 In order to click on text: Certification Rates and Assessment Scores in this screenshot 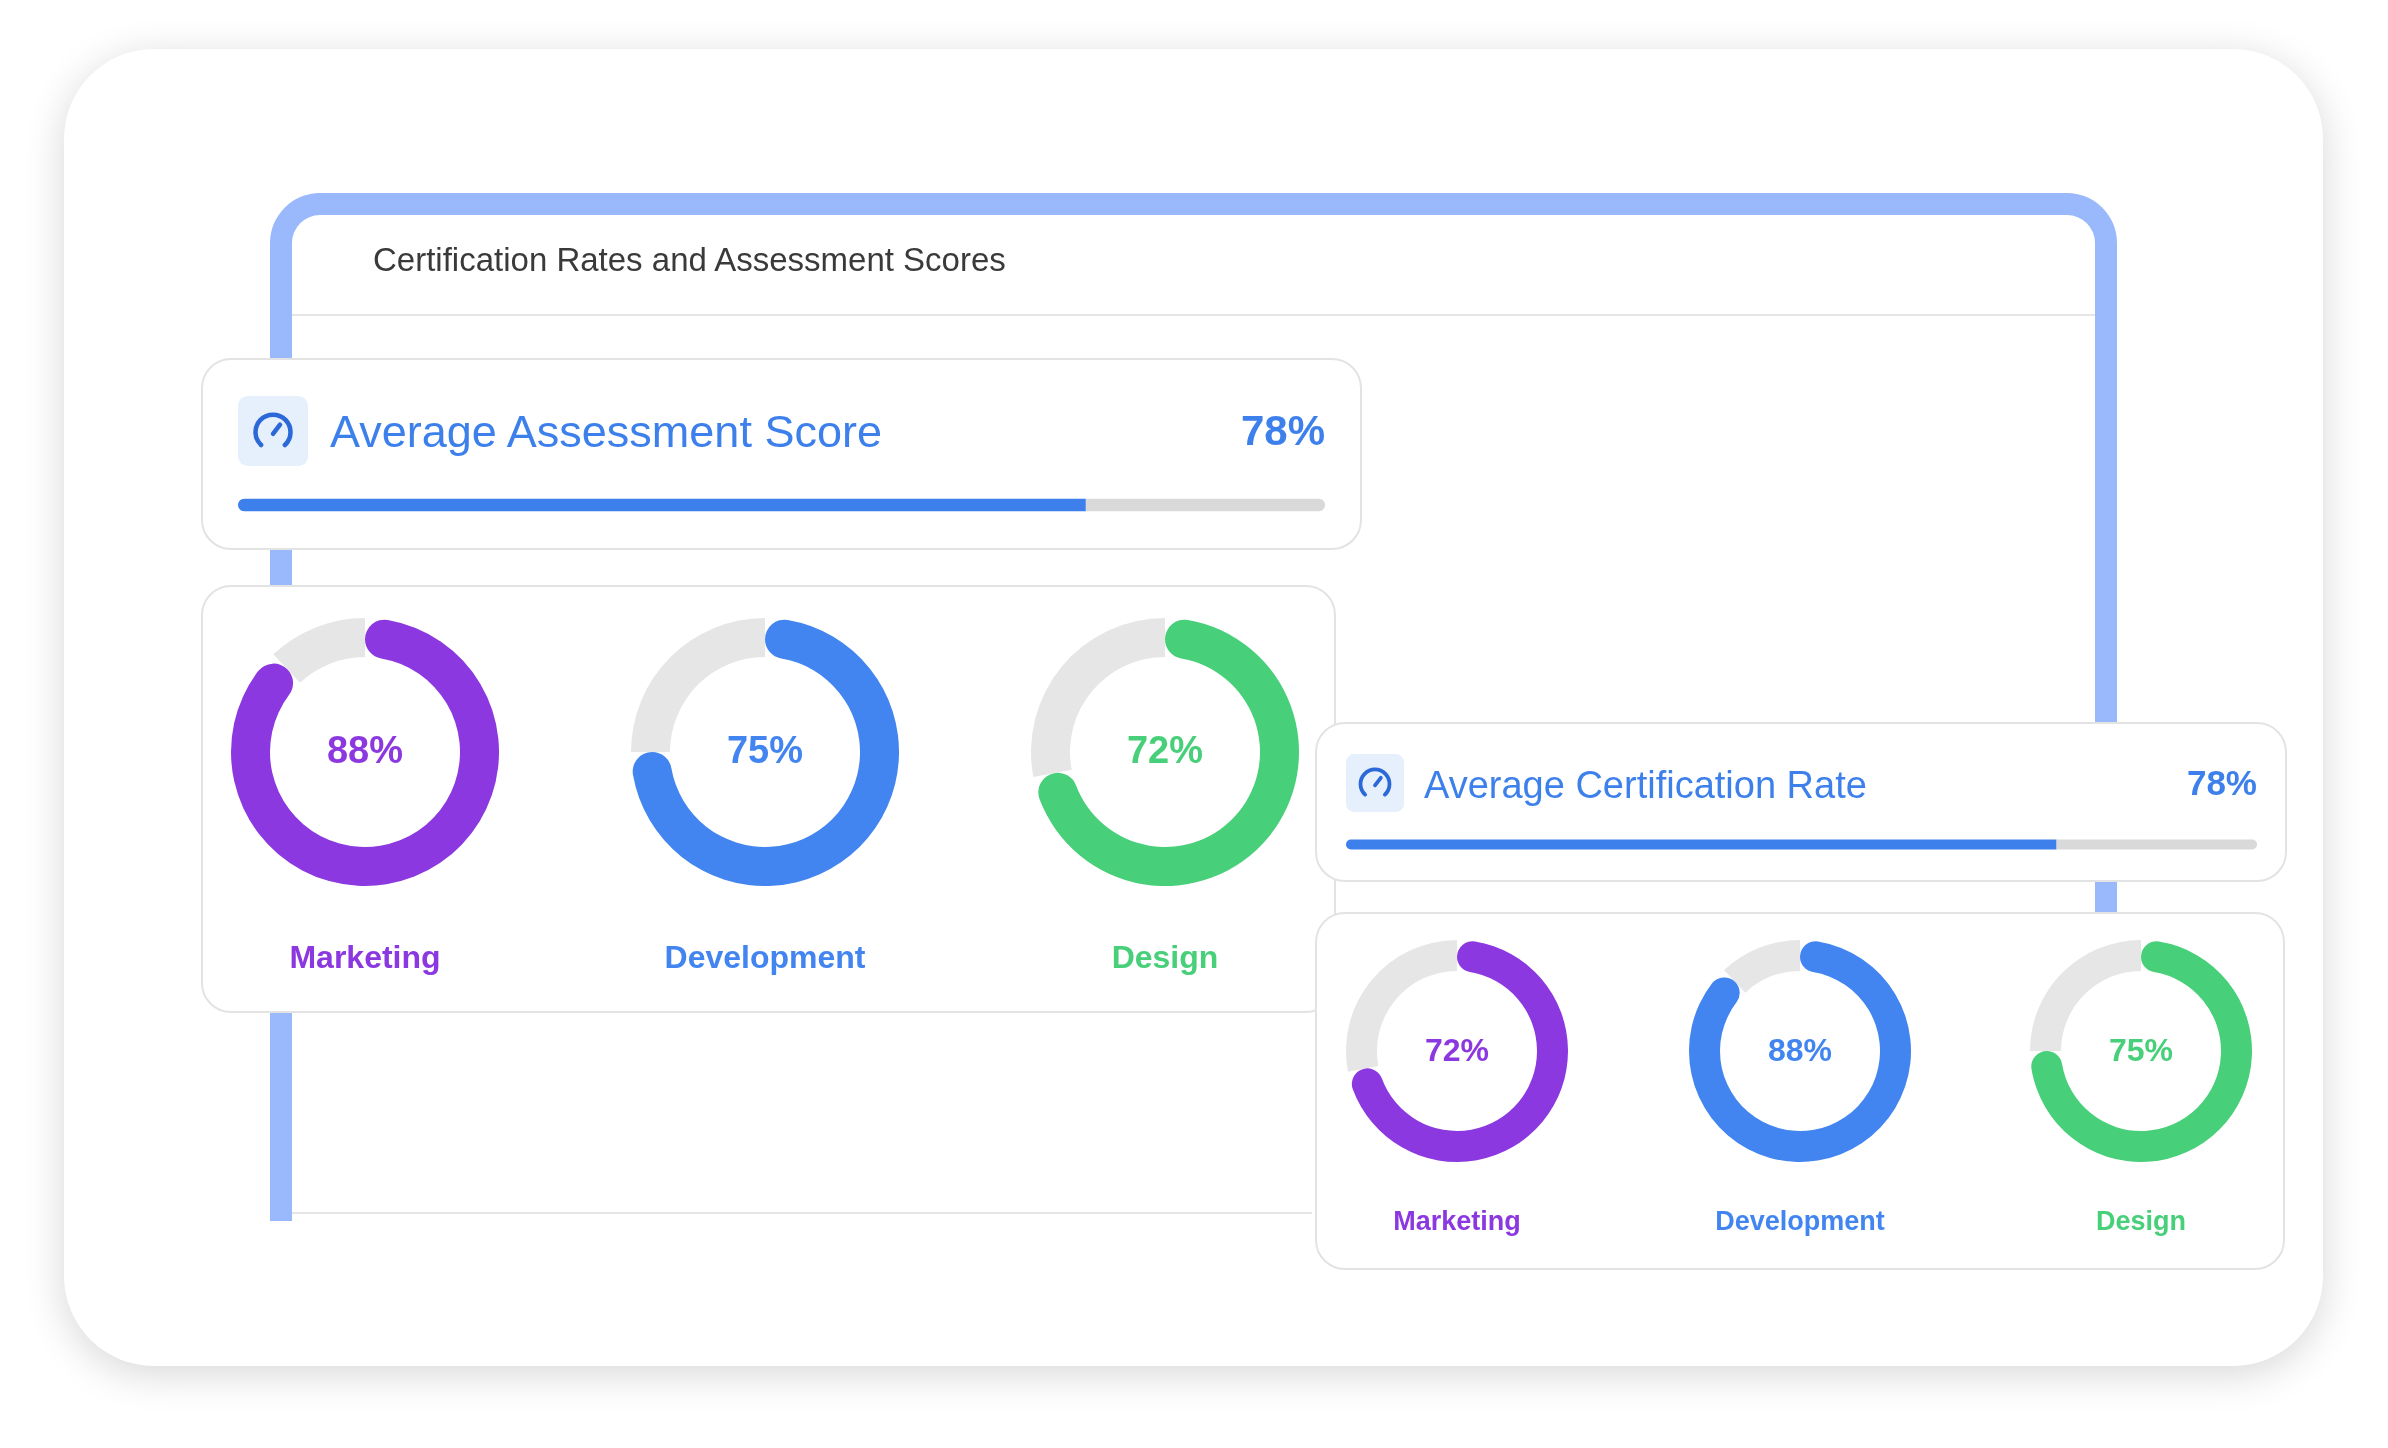, I will do `click(689, 260)`.